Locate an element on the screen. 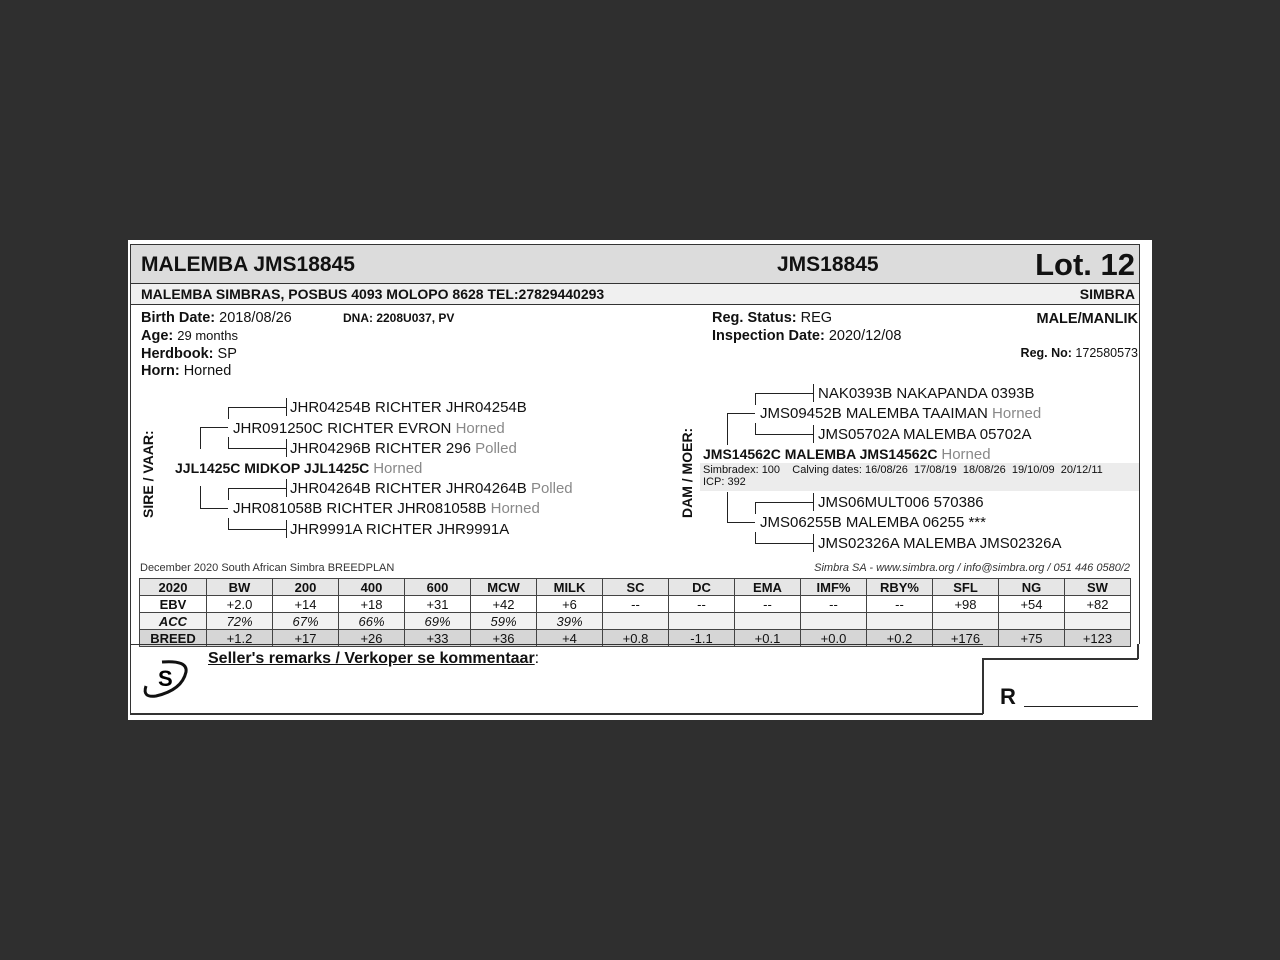  dna: DNA: 2208U037, PV is located at coordinates (399, 318).